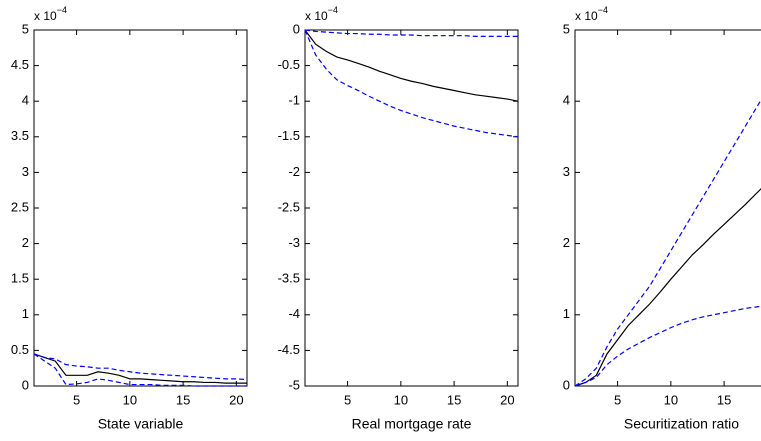 This screenshot has width=761, height=441. What do you see at coordinates (294, 242) in the screenshot?
I see `y-tick-label: -3` at bounding box center [294, 242].